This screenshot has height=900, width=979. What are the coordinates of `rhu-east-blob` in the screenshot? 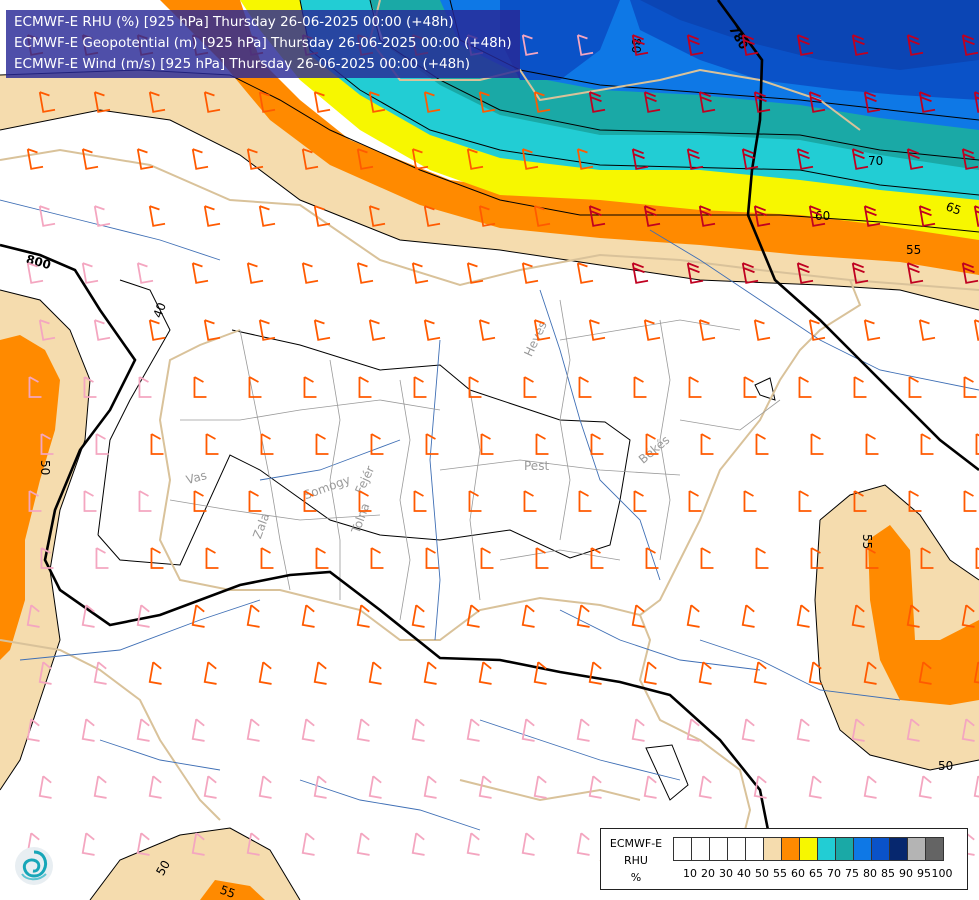 It's located at (897, 627).